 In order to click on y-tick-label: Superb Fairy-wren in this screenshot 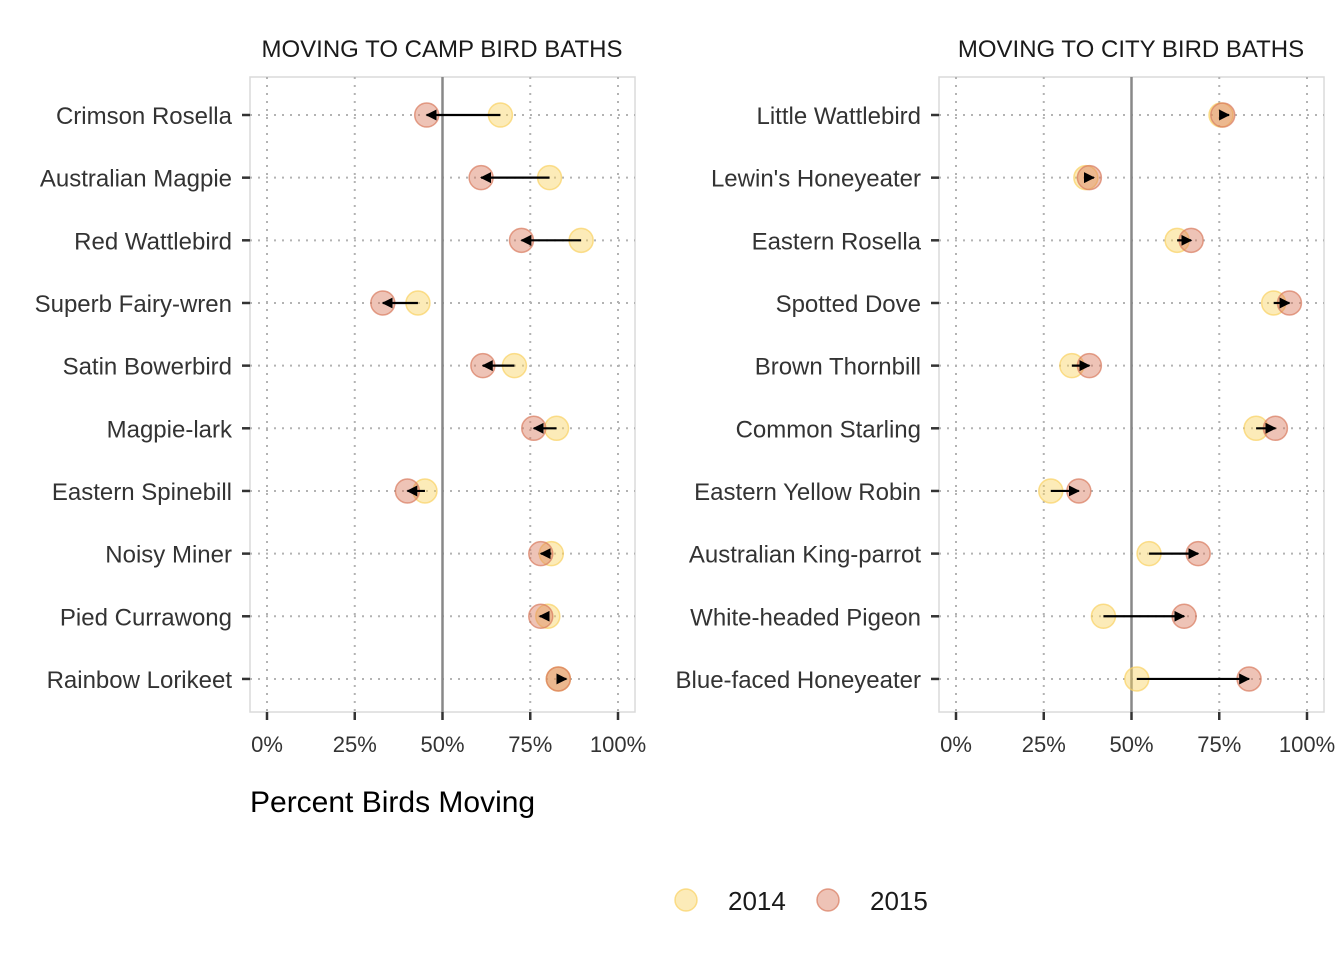, I will do `click(133, 304)`.